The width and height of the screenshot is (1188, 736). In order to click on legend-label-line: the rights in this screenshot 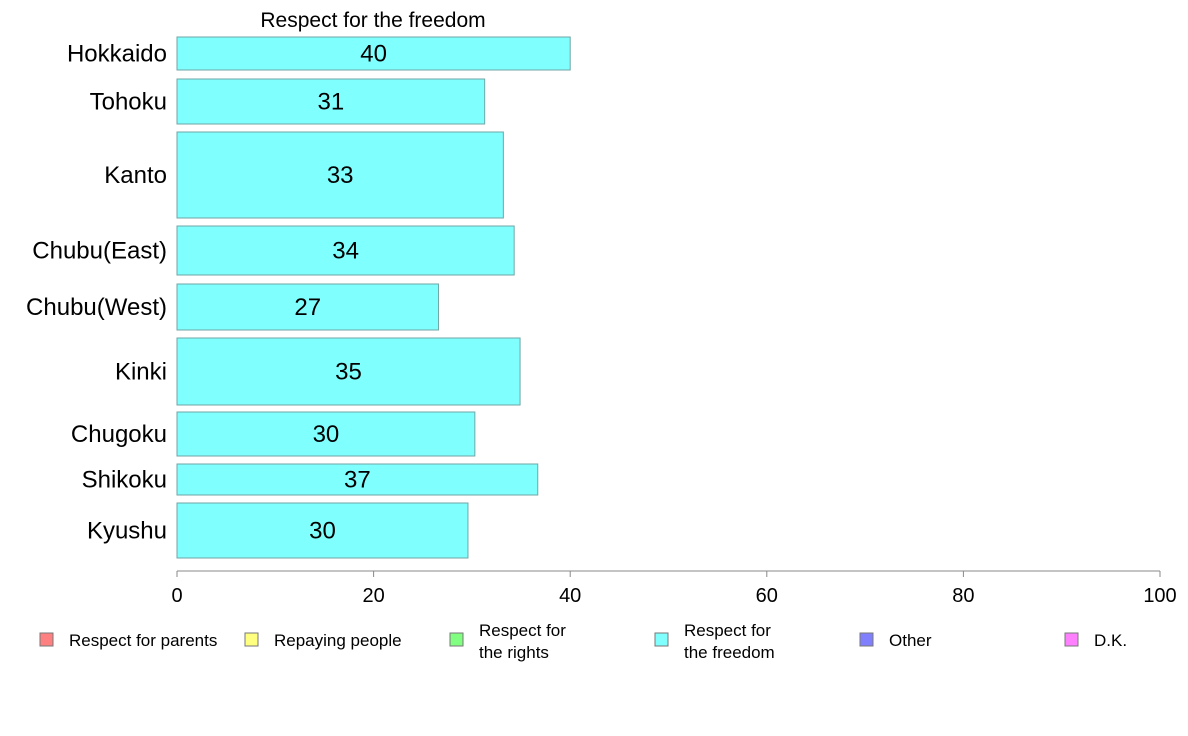, I will do `click(514, 652)`.